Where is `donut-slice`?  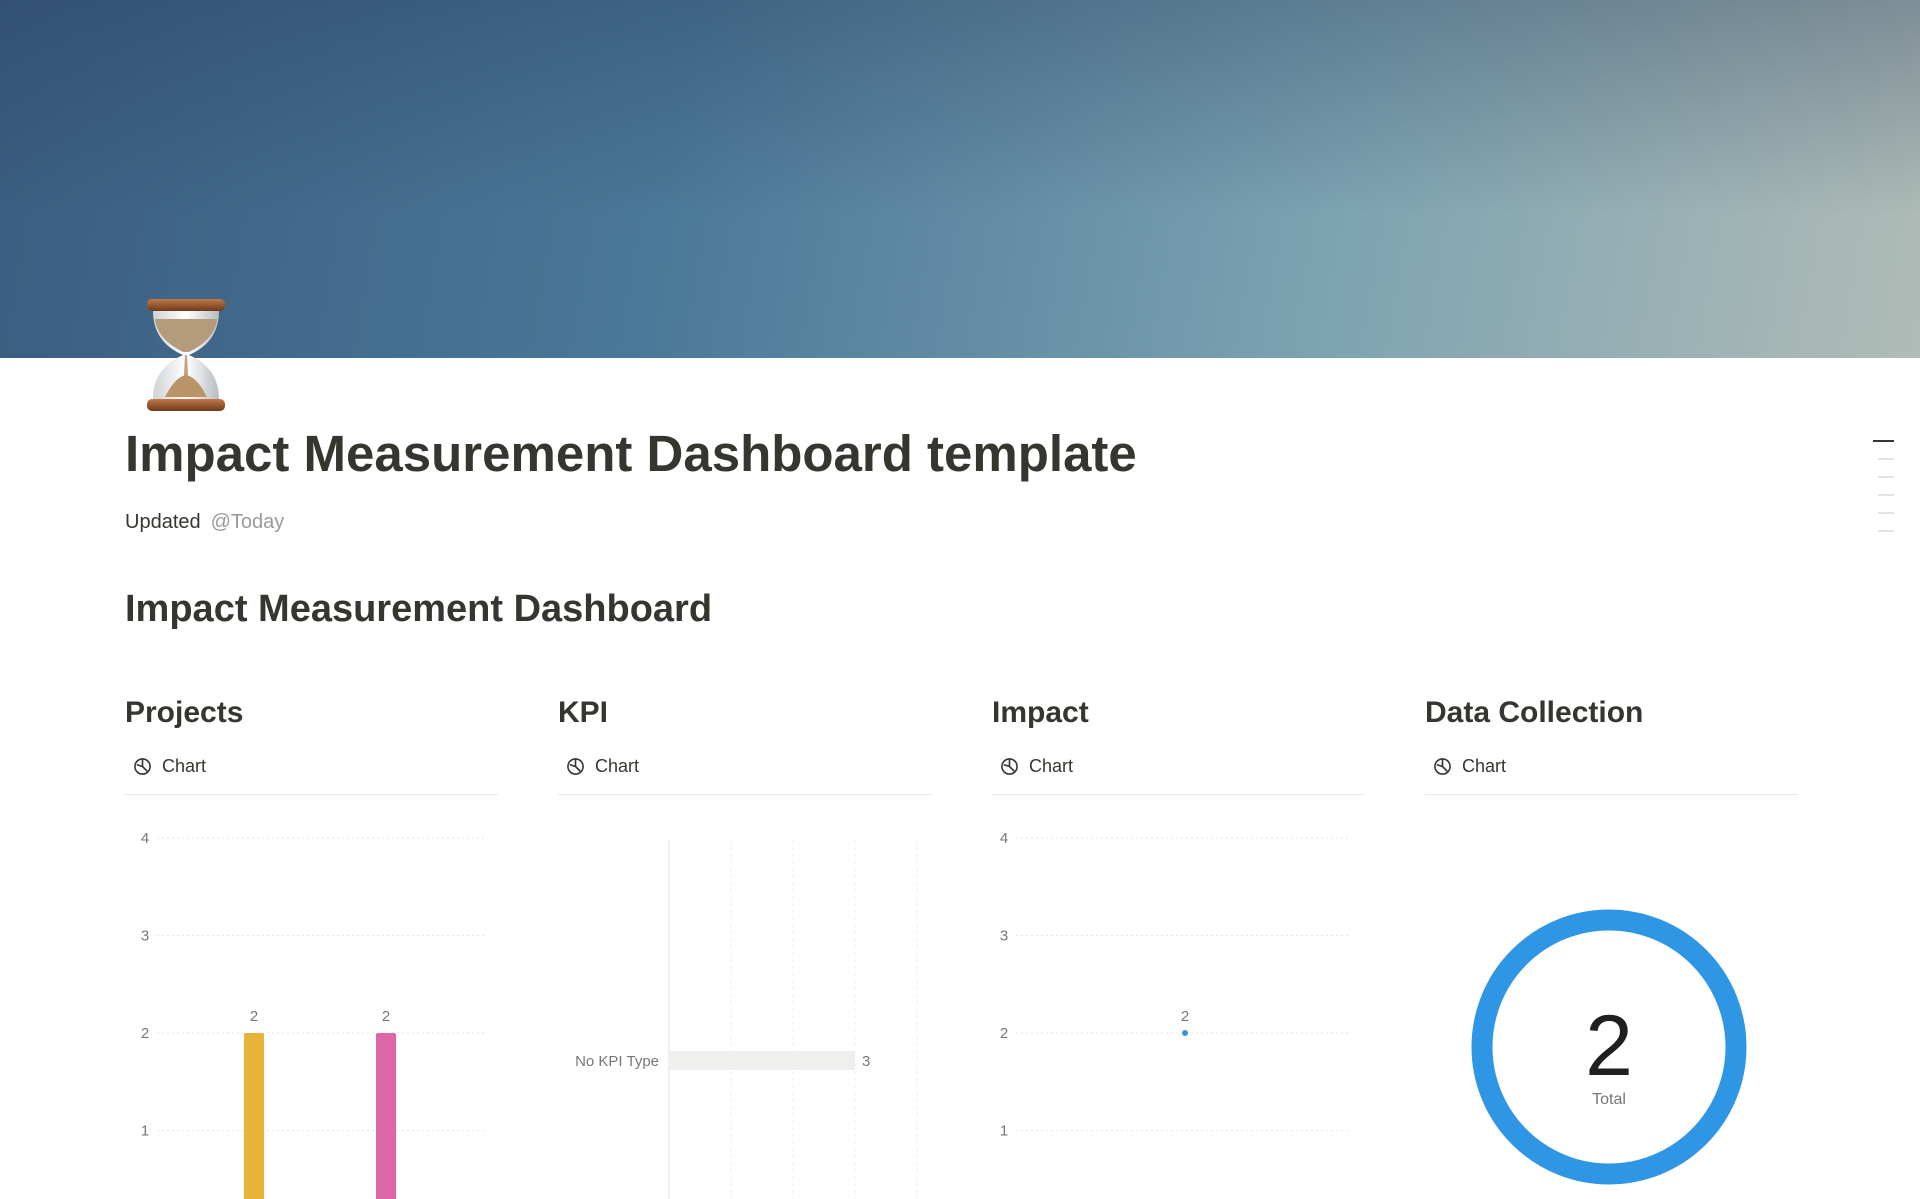
donut-slice is located at coordinates (1609, 1047).